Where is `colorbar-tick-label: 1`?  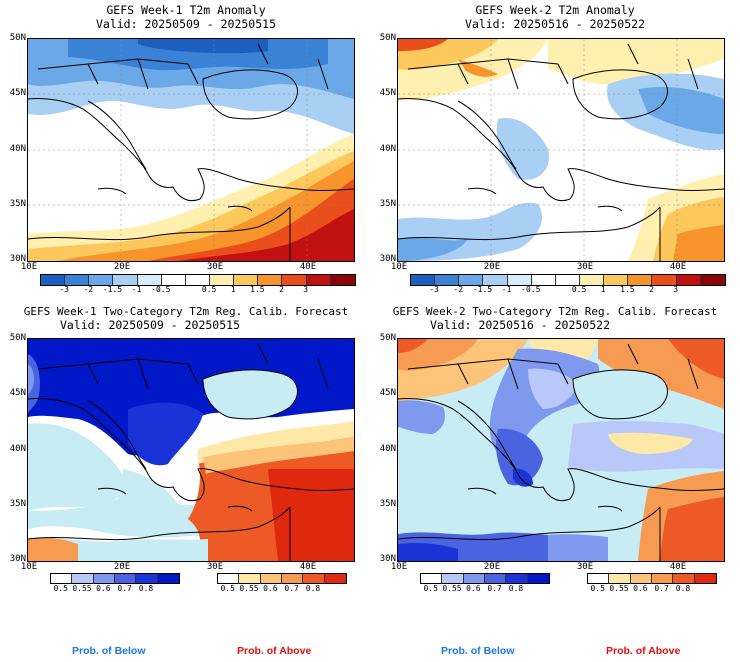
colorbar-tick-label: 1 is located at coordinates (603, 289).